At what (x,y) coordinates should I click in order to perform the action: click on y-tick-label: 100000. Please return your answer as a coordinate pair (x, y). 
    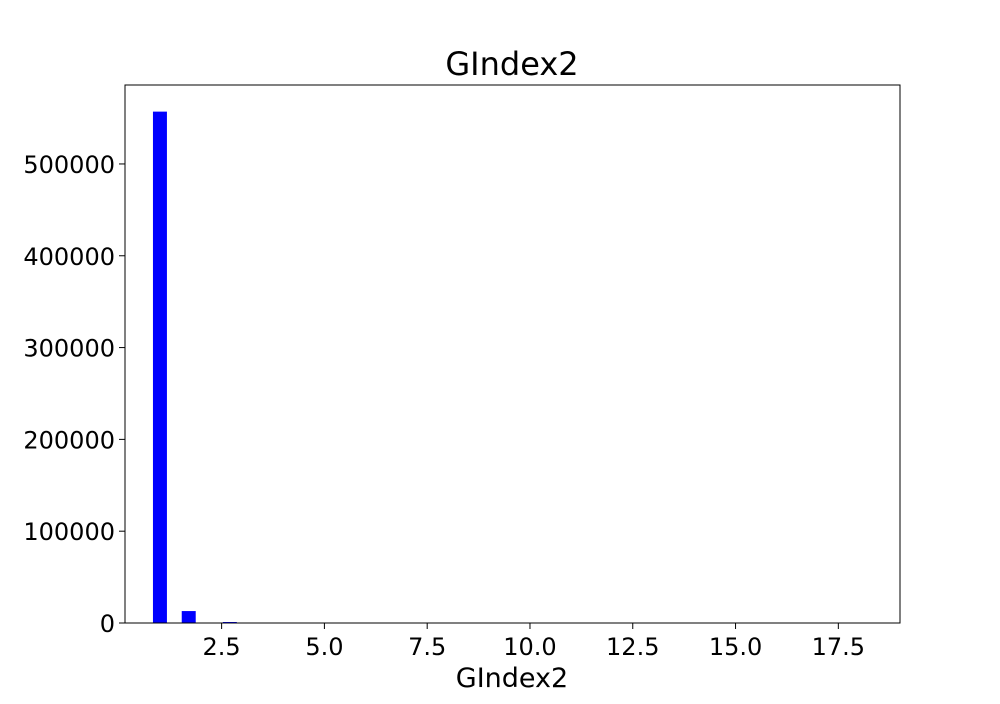
    Looking at the image, I should click on (69, 532).